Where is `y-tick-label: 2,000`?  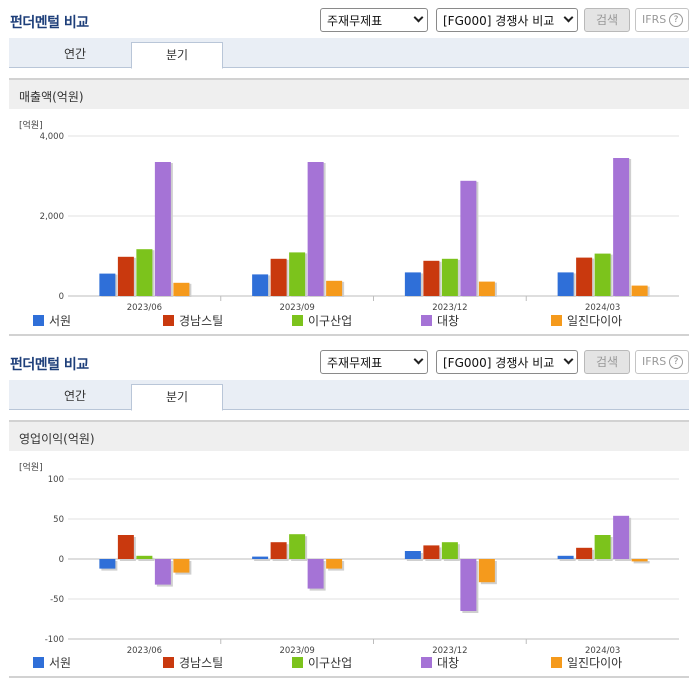 y-tick-label: 2,000 is located at coordinates (52, 217).